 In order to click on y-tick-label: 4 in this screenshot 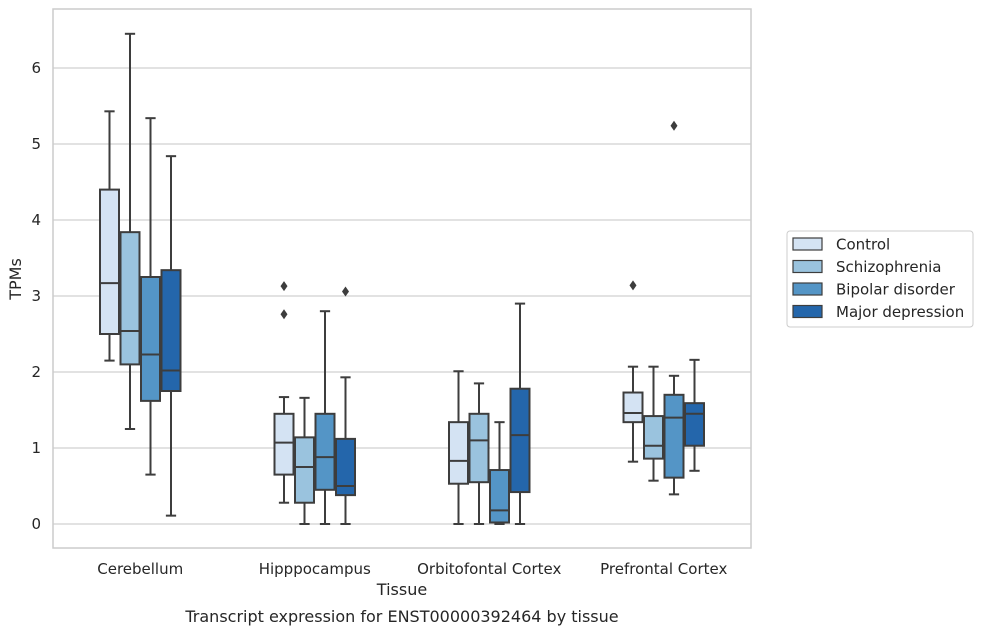, I will do `click(36, 220)`.